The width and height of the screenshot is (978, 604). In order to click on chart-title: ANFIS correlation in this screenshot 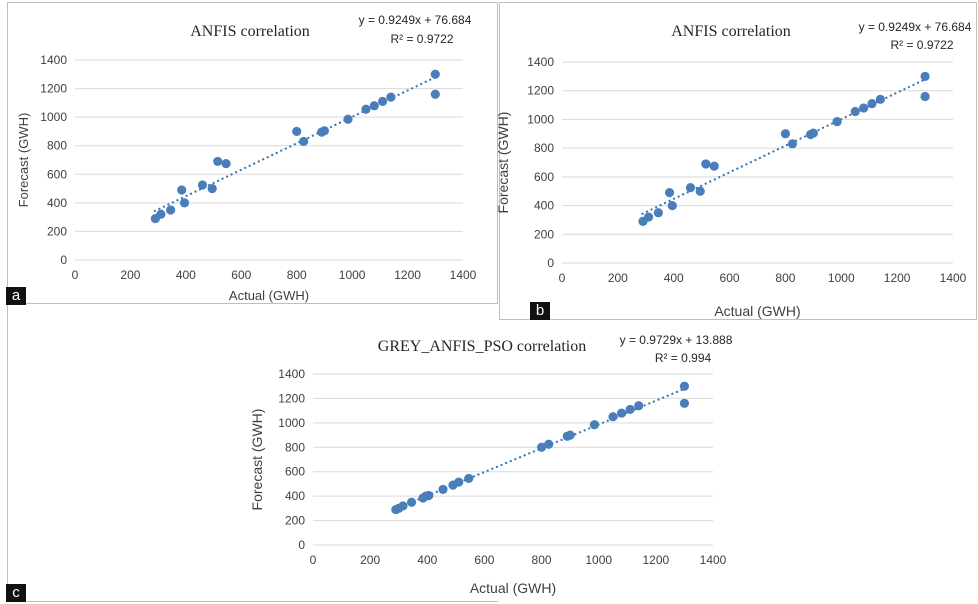, I will do `click(731, 31)`.